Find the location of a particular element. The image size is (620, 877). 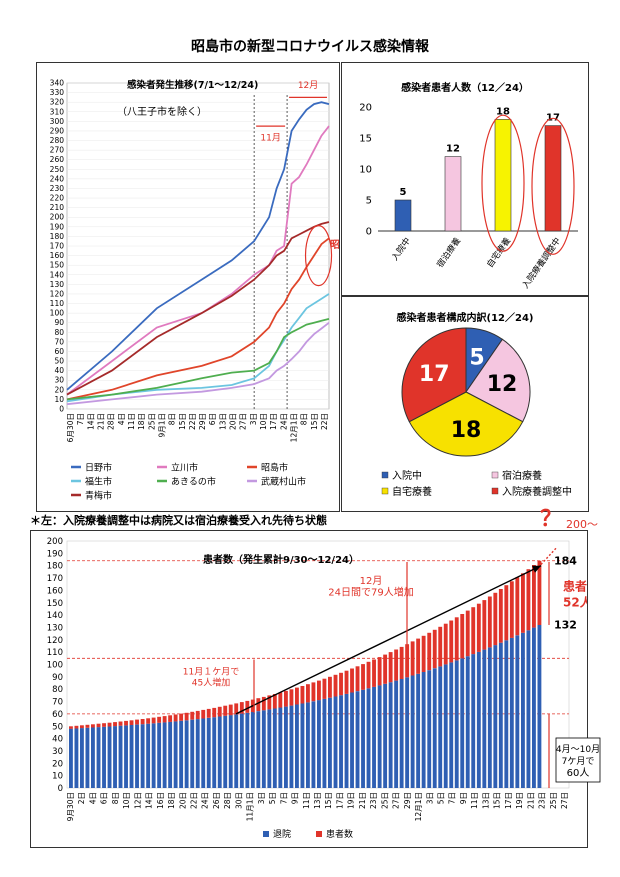

patients-annotation-2: 52人 is located at coordinates (575, 601).